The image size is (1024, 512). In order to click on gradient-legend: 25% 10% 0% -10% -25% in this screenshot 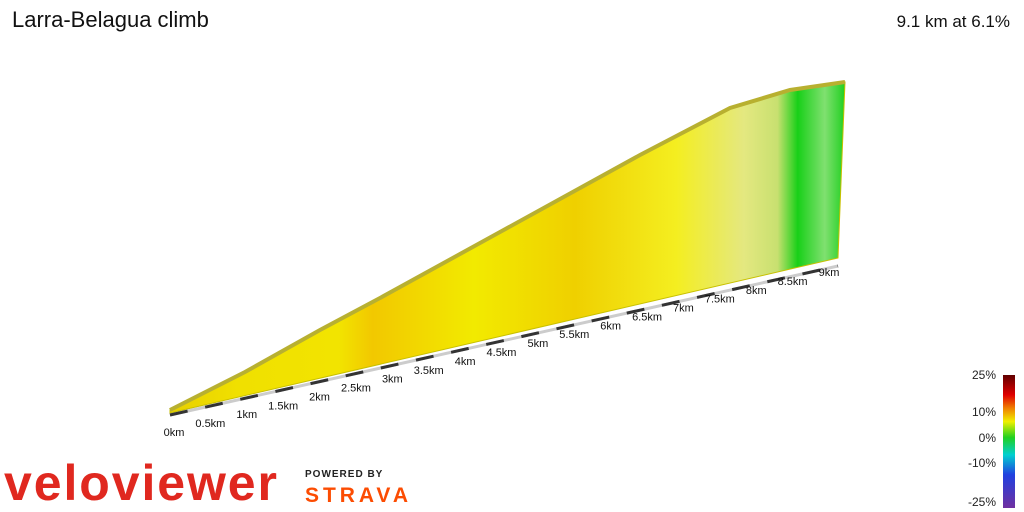, I will do `click(982, 438)`.